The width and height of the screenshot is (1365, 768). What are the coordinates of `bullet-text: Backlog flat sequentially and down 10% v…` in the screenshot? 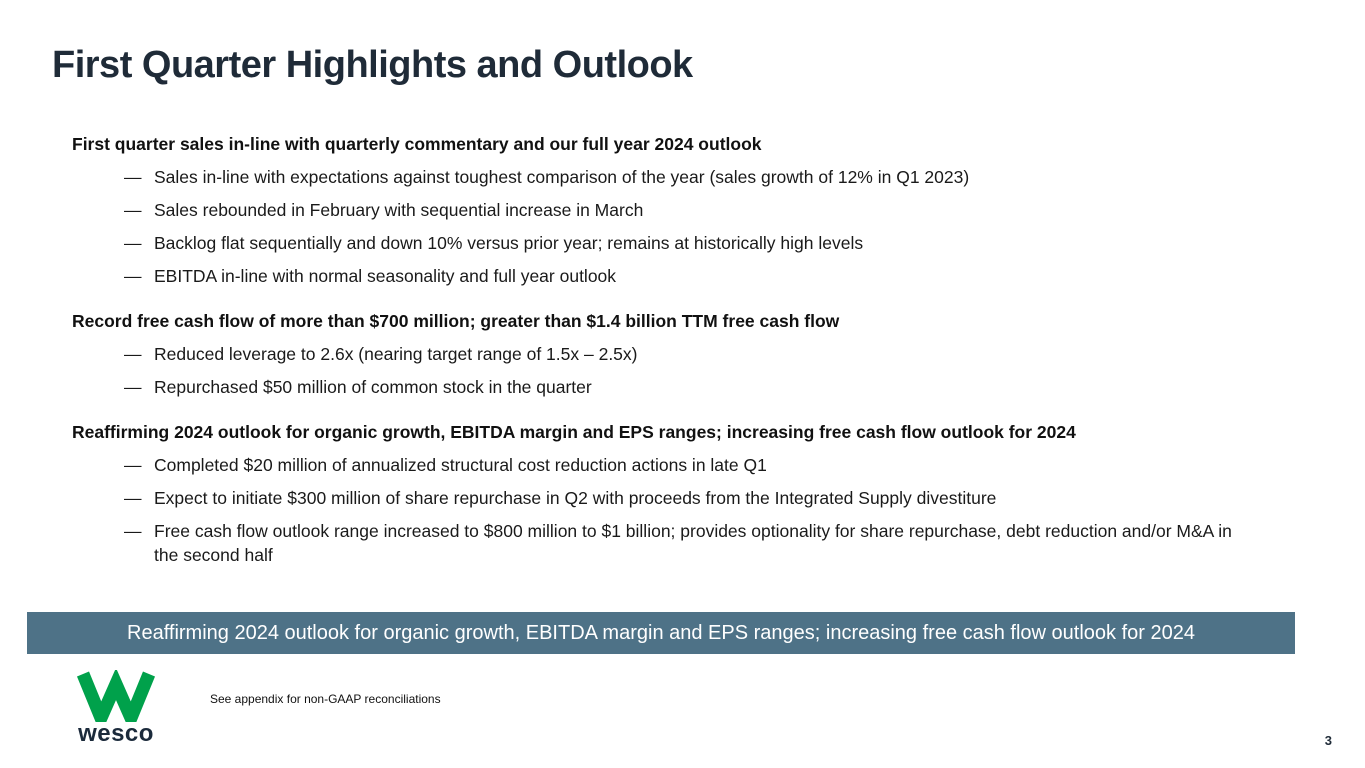 It's located at (509, 243).